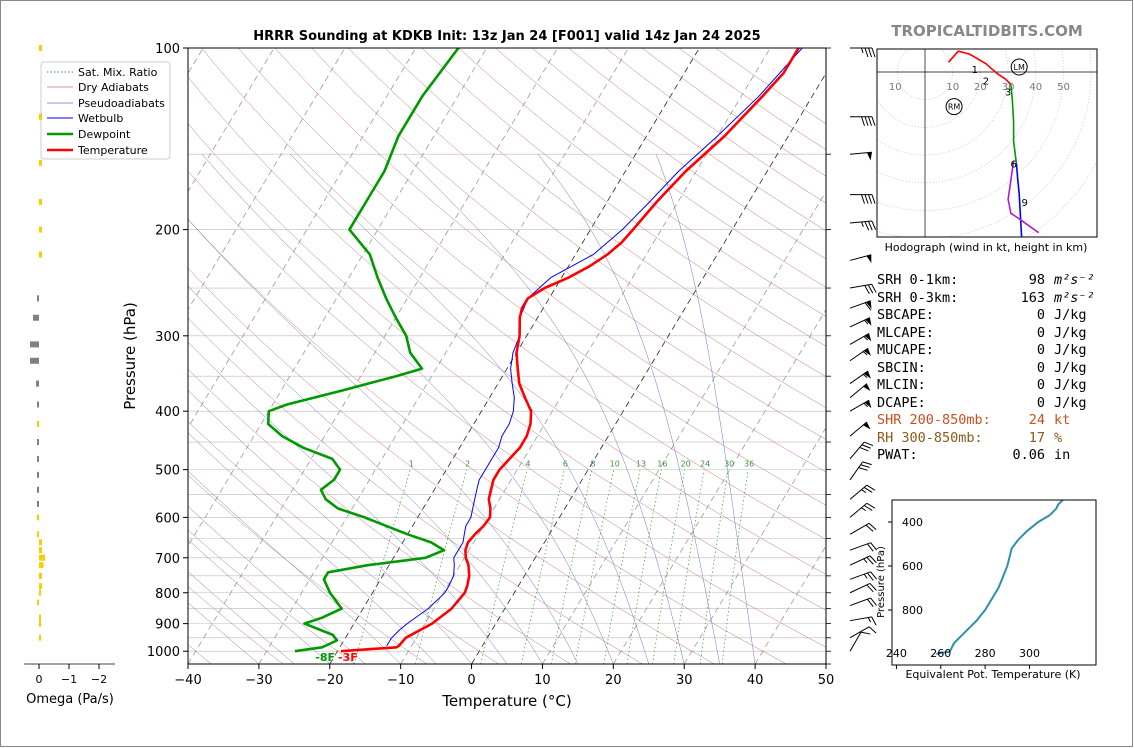 The height and width of the screenshot is (748, 1134). I want to click on theta-e-x-tick-label: 280, so click(985, 653).